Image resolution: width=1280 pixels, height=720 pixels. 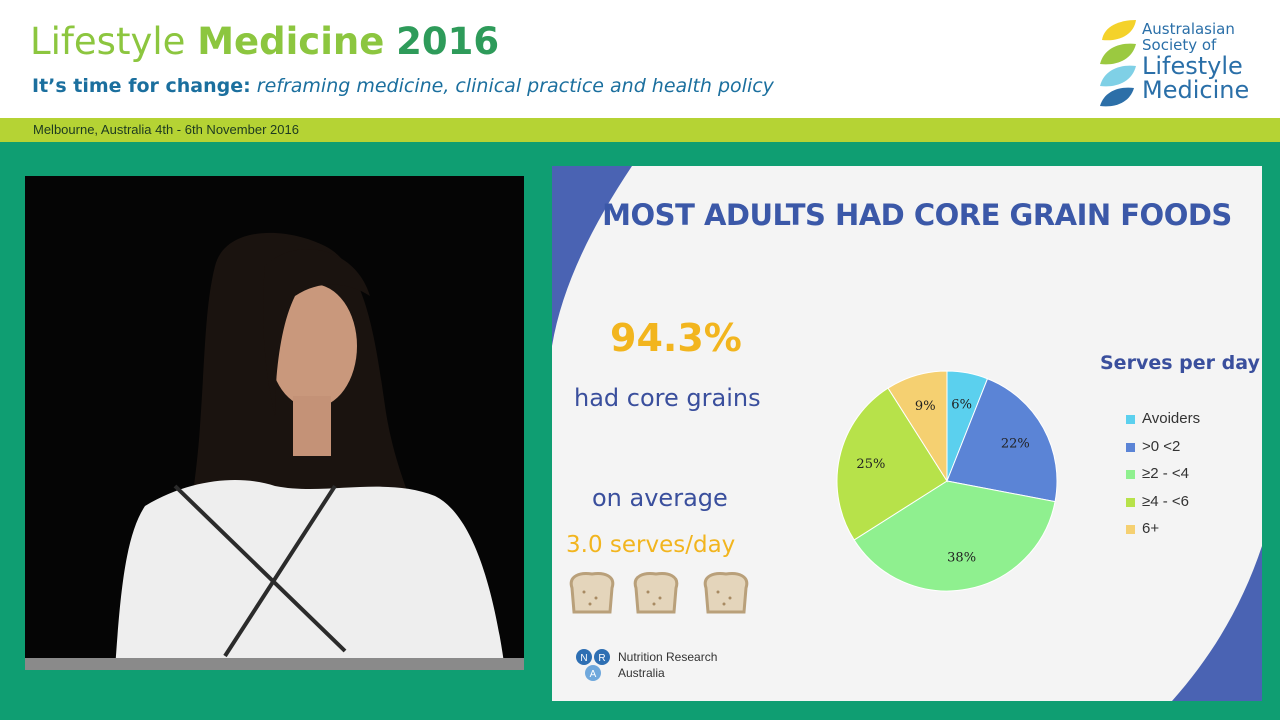 What do you see at coordinates (1196, 90) in the screenshot?
I see `logo-line-4: Medicine` at bounding box center [1196, 90].